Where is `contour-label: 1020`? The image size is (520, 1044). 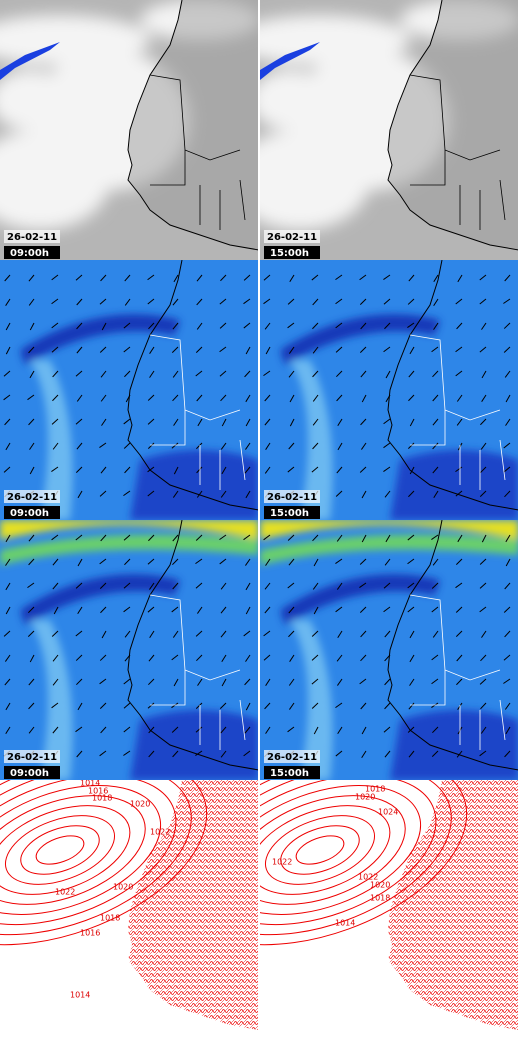
contour-label: 1020 is located at coordinates (123, 887).